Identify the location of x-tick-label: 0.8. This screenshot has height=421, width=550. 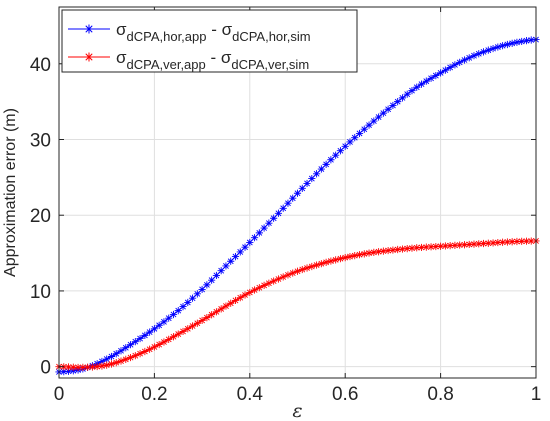
(440, 394).